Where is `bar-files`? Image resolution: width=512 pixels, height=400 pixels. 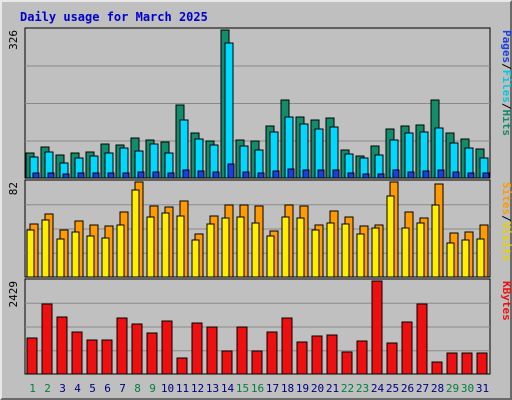
bar-files is located at coordinates (184, 149).